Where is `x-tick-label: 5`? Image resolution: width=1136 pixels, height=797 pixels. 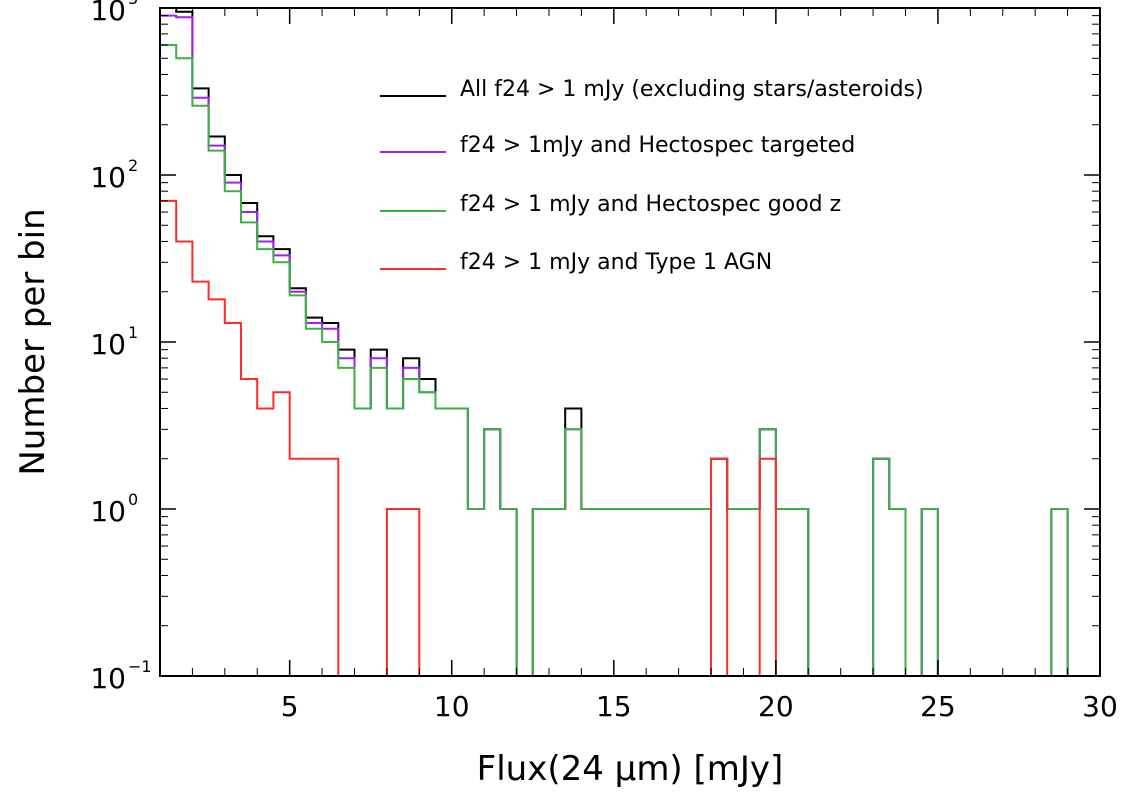
x-tick-label: 5 is located at coordinates (290, 706).